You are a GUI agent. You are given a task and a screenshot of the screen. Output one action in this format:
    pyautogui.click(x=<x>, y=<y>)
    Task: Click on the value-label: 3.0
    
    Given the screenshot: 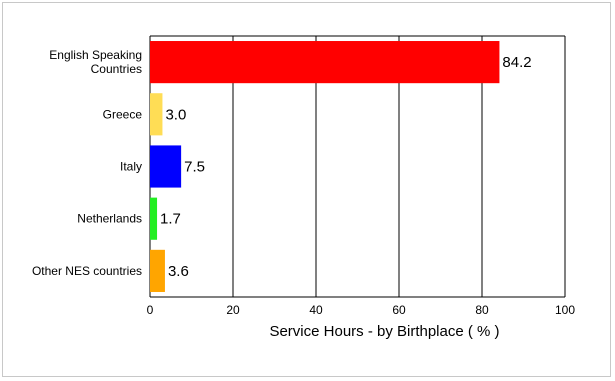 What is the action you would take?
    pyautogui.click(x=175, y=114)
    